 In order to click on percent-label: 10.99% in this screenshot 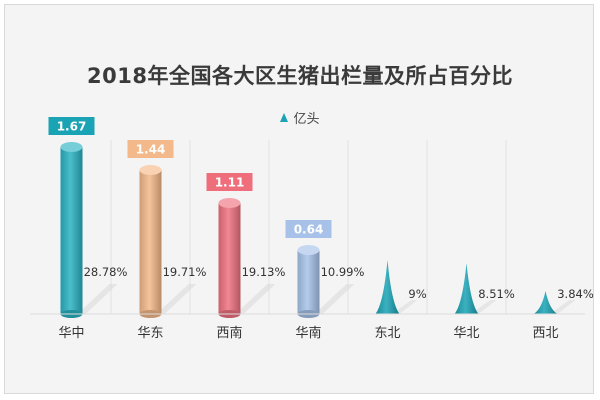, I will do `click(343, 272)`.